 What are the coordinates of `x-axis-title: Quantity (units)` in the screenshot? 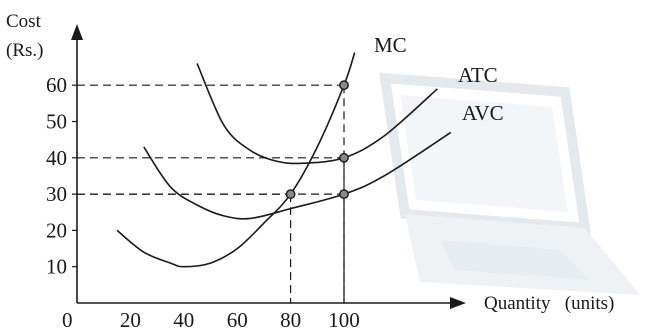 It's located at (549, 303).